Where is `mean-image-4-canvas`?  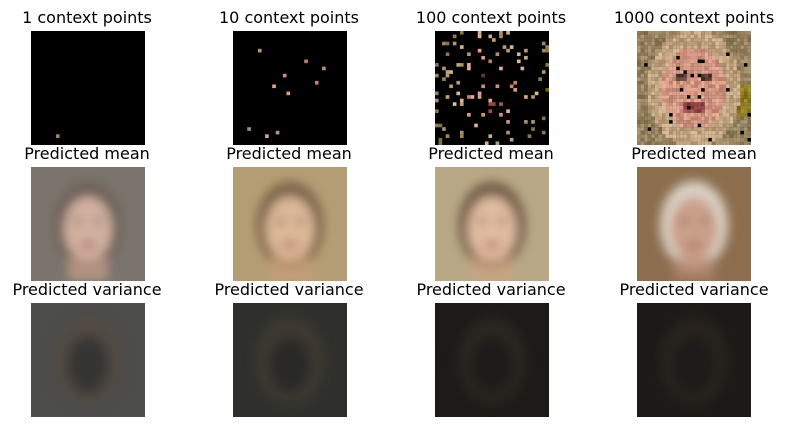 mean-image-4-canvas is located at coordinates (694, 224).